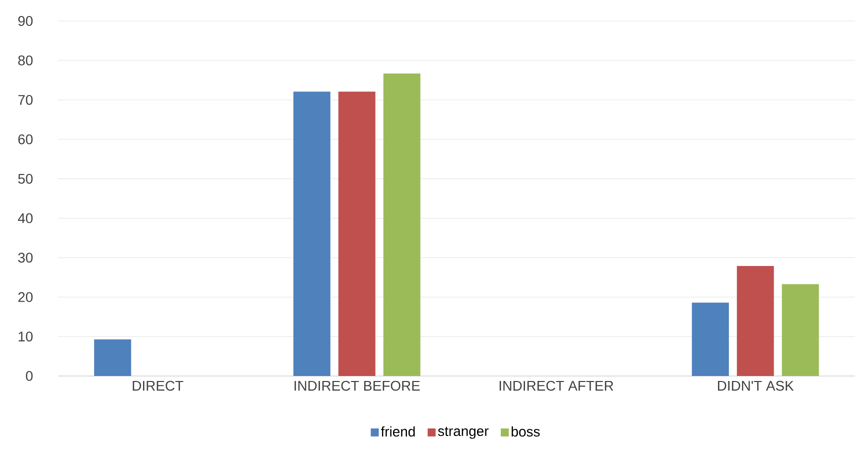 The image size is (855, 456). What do you see at coordinates (463, 432) in the screenshot?
I see `legend-label: stranger` at bounding box center [463, 432].